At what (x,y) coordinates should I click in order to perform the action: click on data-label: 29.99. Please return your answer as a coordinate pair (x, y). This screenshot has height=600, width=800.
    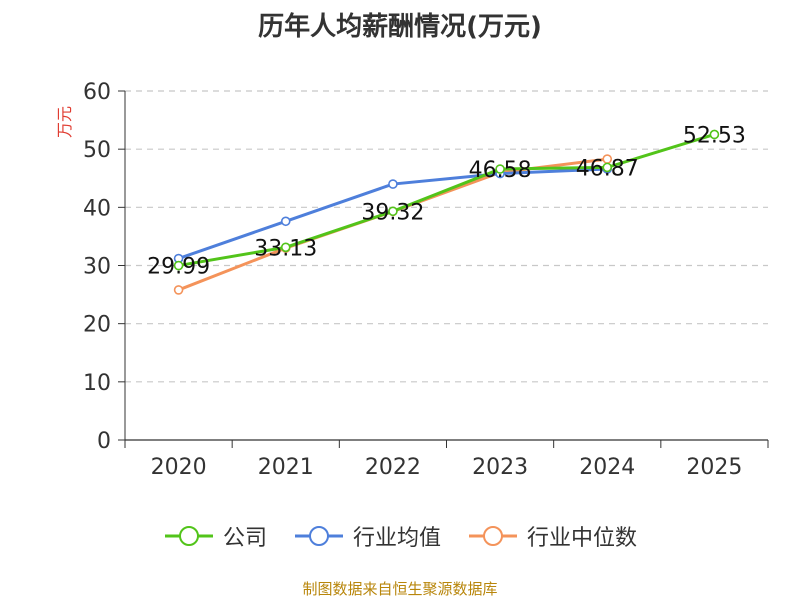
    Looking at the image, I should click on (178, 267).